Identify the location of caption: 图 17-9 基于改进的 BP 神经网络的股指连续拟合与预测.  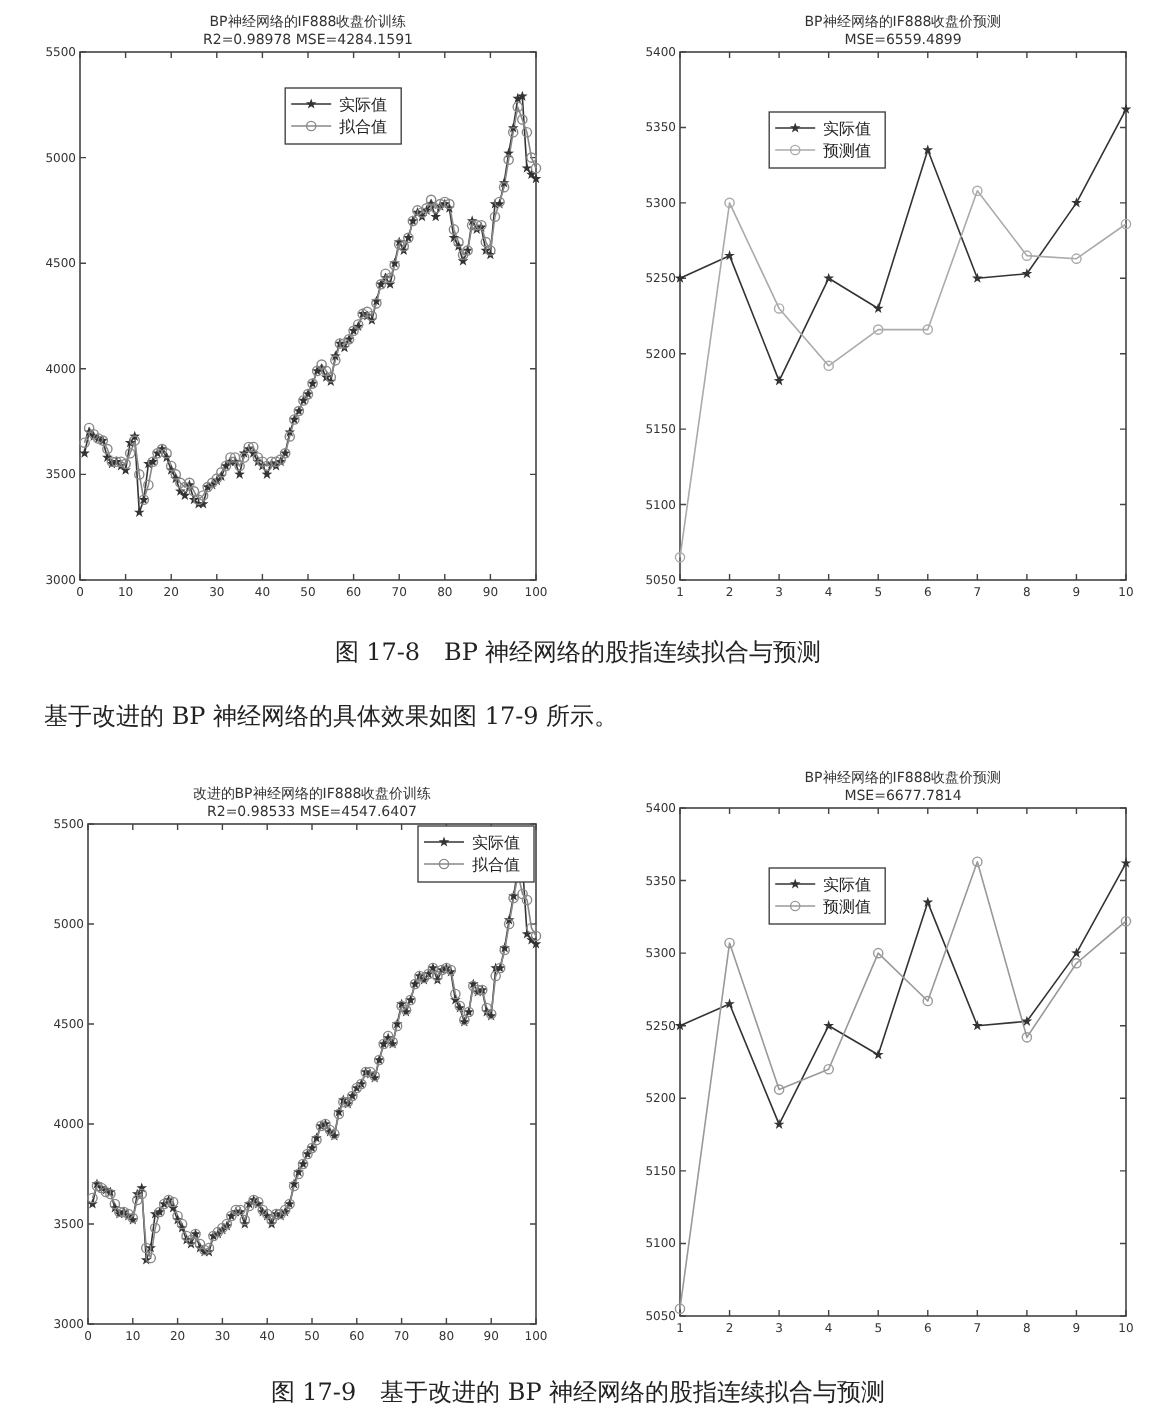
(578, 1392).